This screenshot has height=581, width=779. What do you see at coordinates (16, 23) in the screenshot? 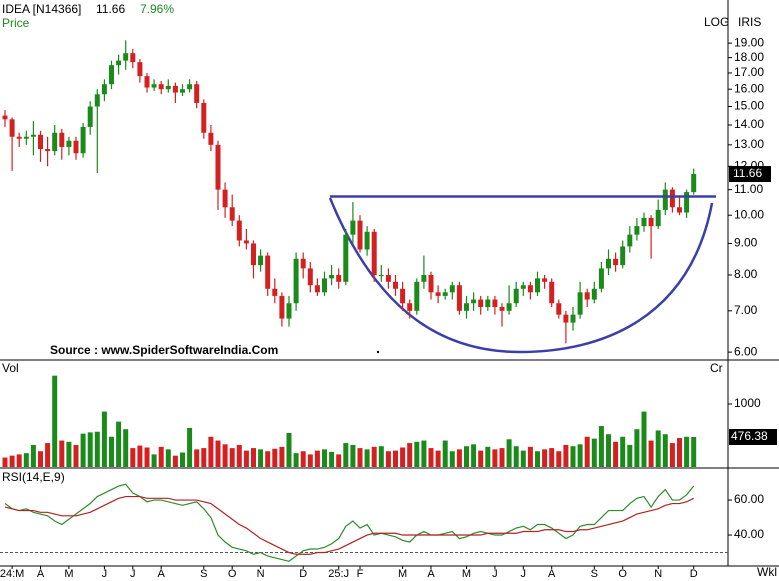
I see `panel-label: Price` at bounding box center [16, 23].